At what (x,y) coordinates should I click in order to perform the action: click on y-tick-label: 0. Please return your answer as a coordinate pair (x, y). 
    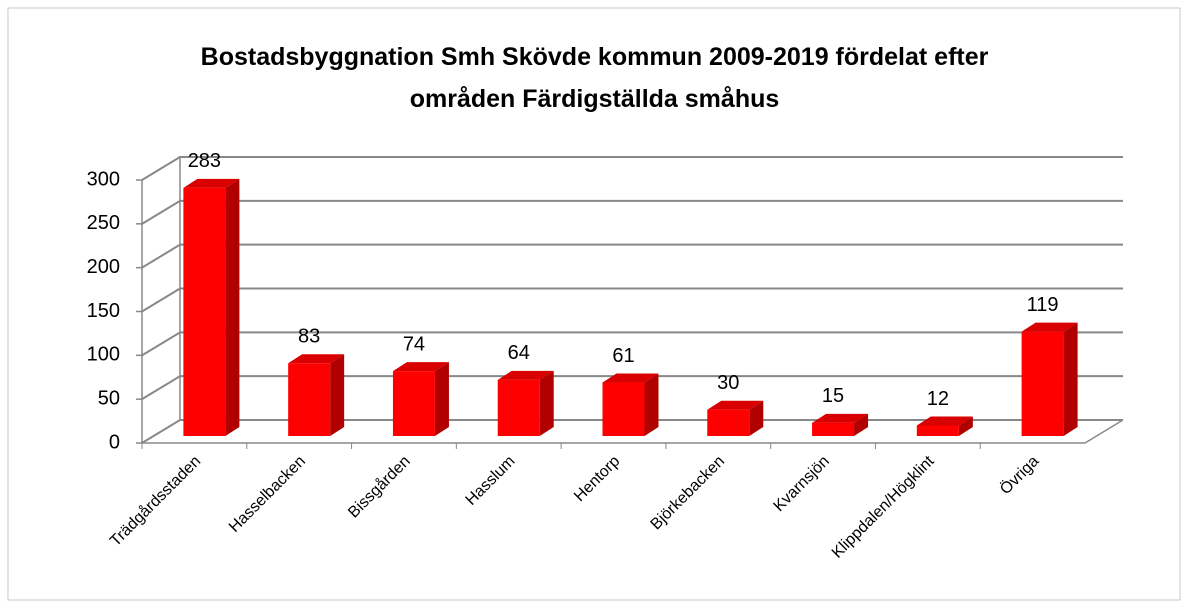
    Looking at the image, I should click on (114, 442).